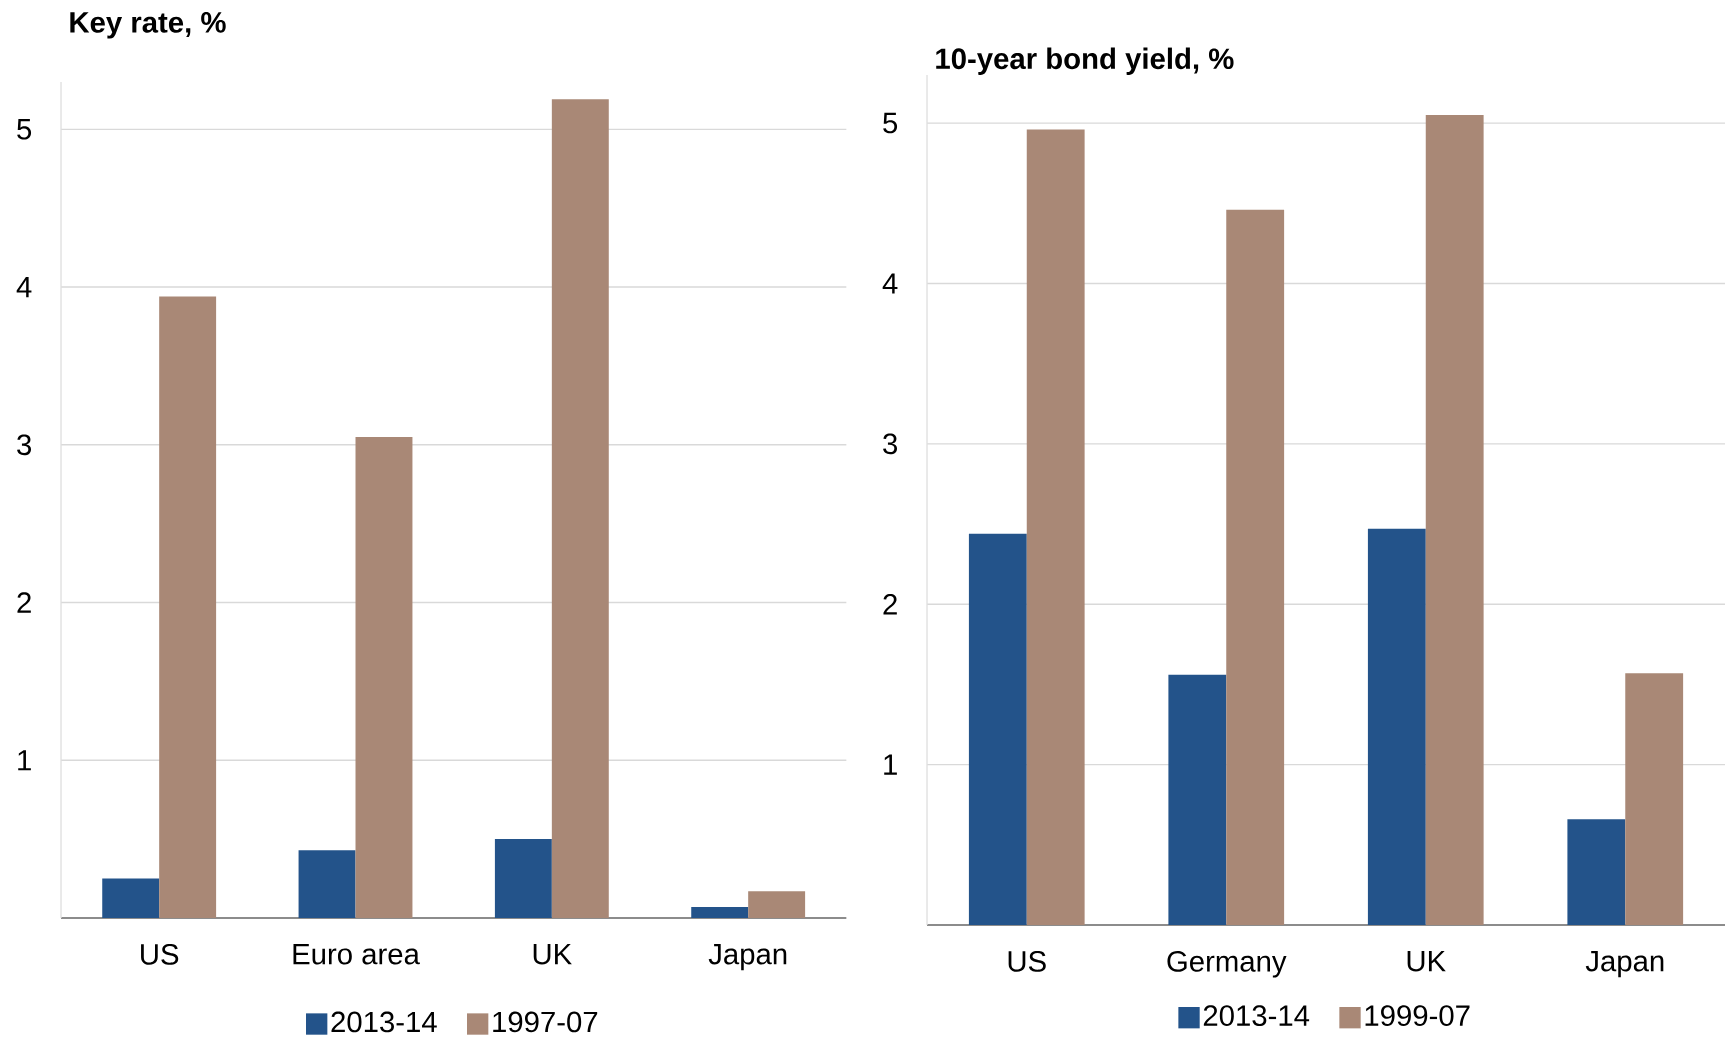  I want to click on chart-title: 10-year bond yield, %, so click(1085, 61).